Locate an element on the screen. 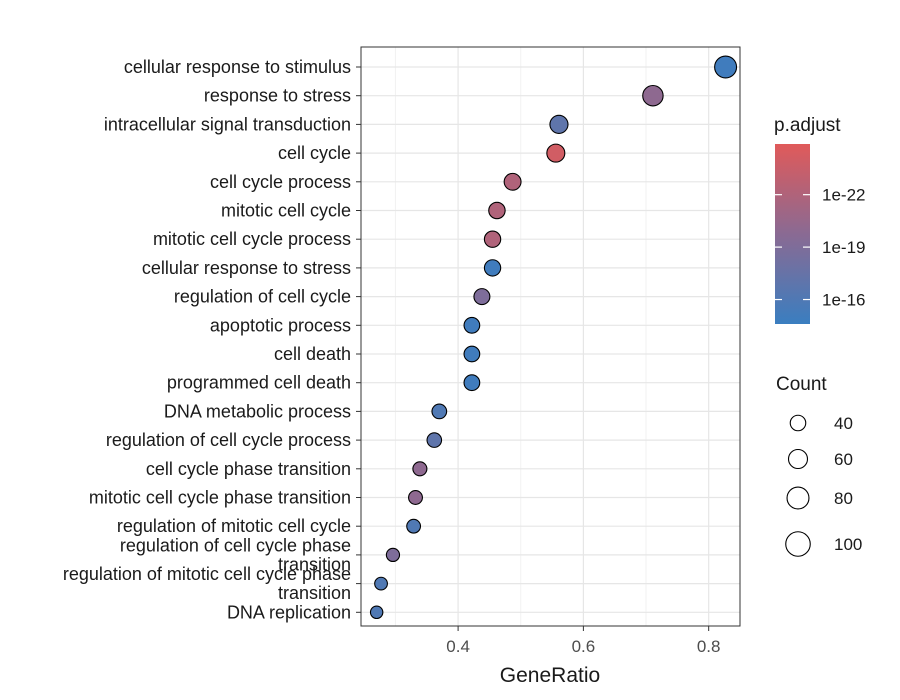 This screenshot has height=700, width=900. category-label: cellular response to stimulus is located at coordinates (237, 67).